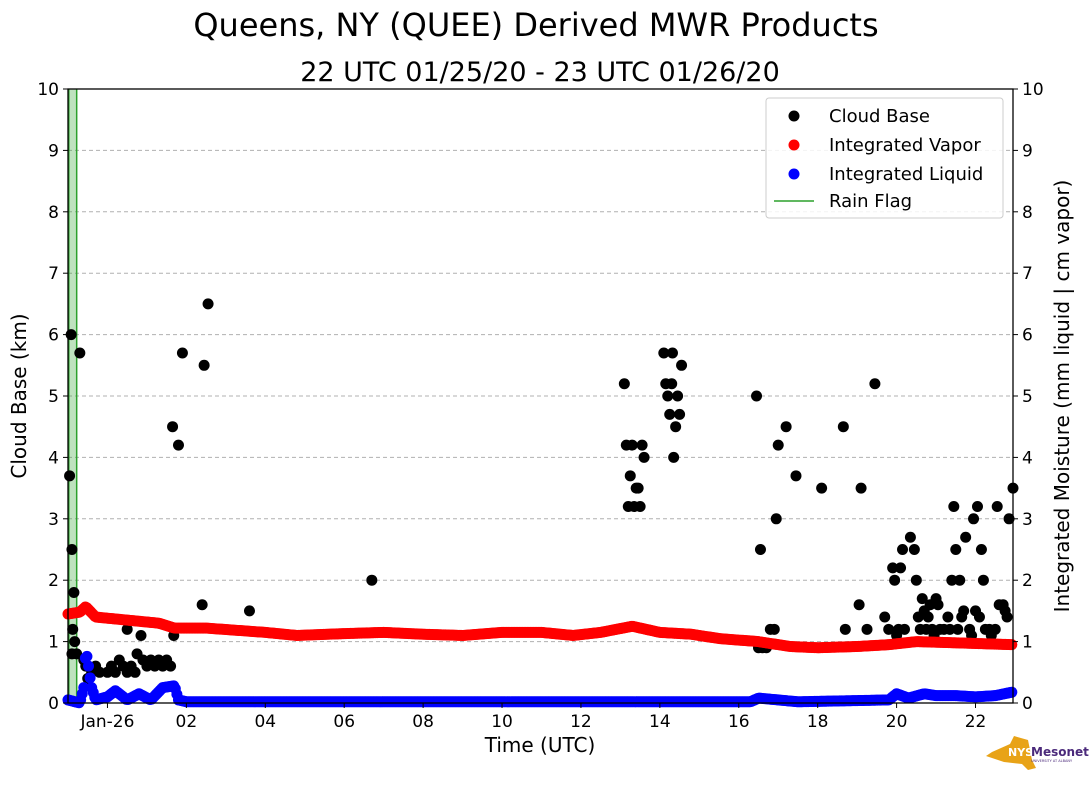 Image resolution: width=1089 pixels, height=804 pixels. Describe the element at coordinates (1027, 336) in the screenshot. I see `y-right-tick-label: 6` at that location.